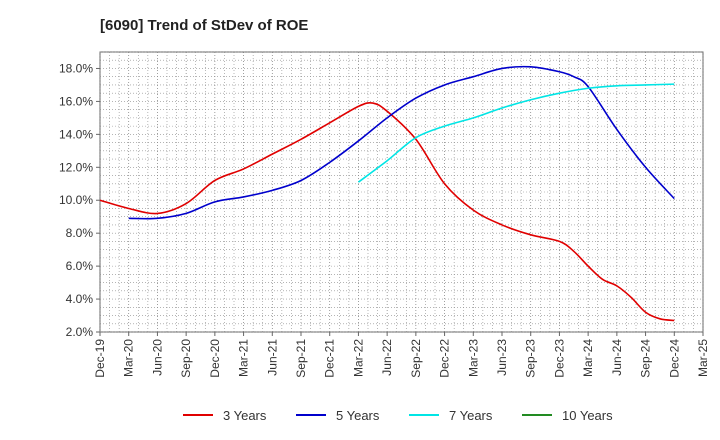  What do you see at coordinates (416, 358) in the screenshot?
I see `x-tick-label: Sep-22` at bounding box center [416, 358].